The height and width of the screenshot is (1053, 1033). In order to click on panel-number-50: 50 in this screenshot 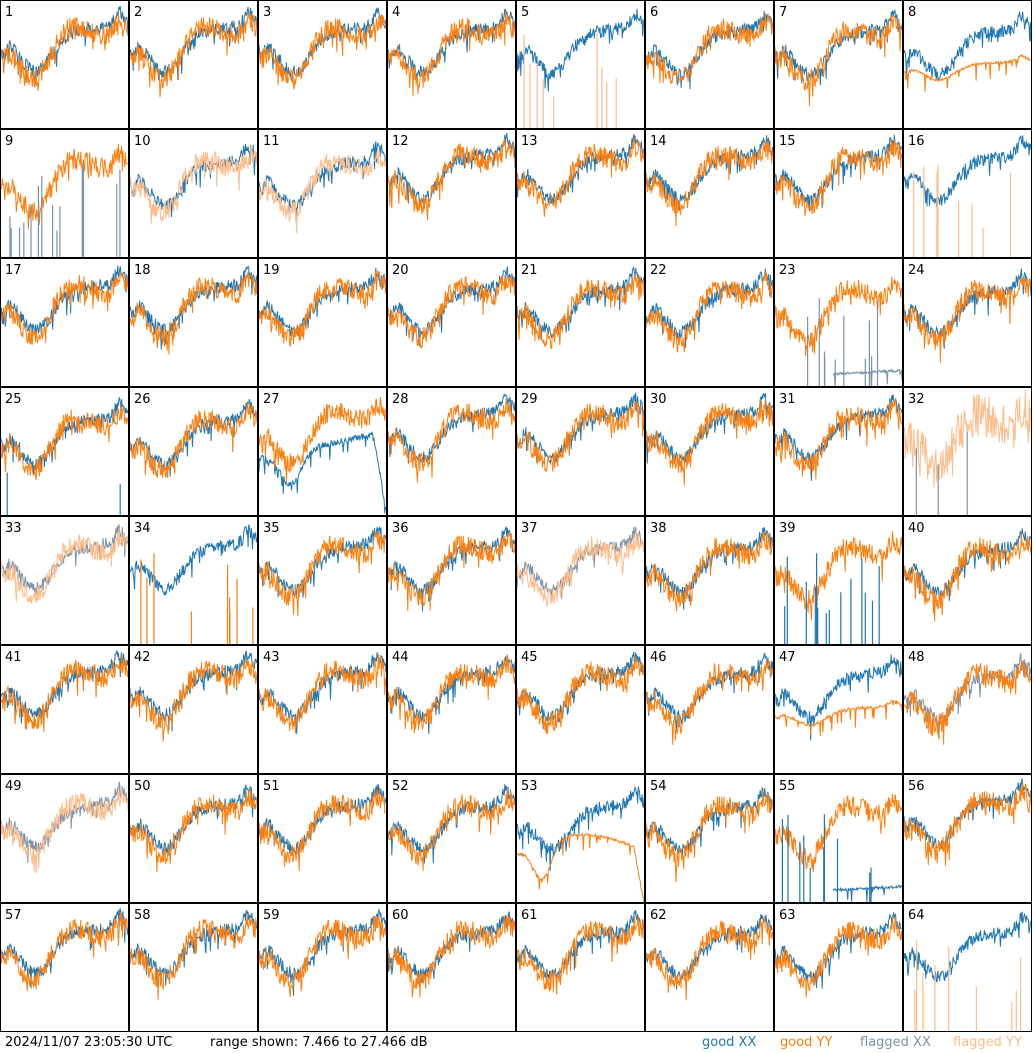, I will do `click(142, 786)`.